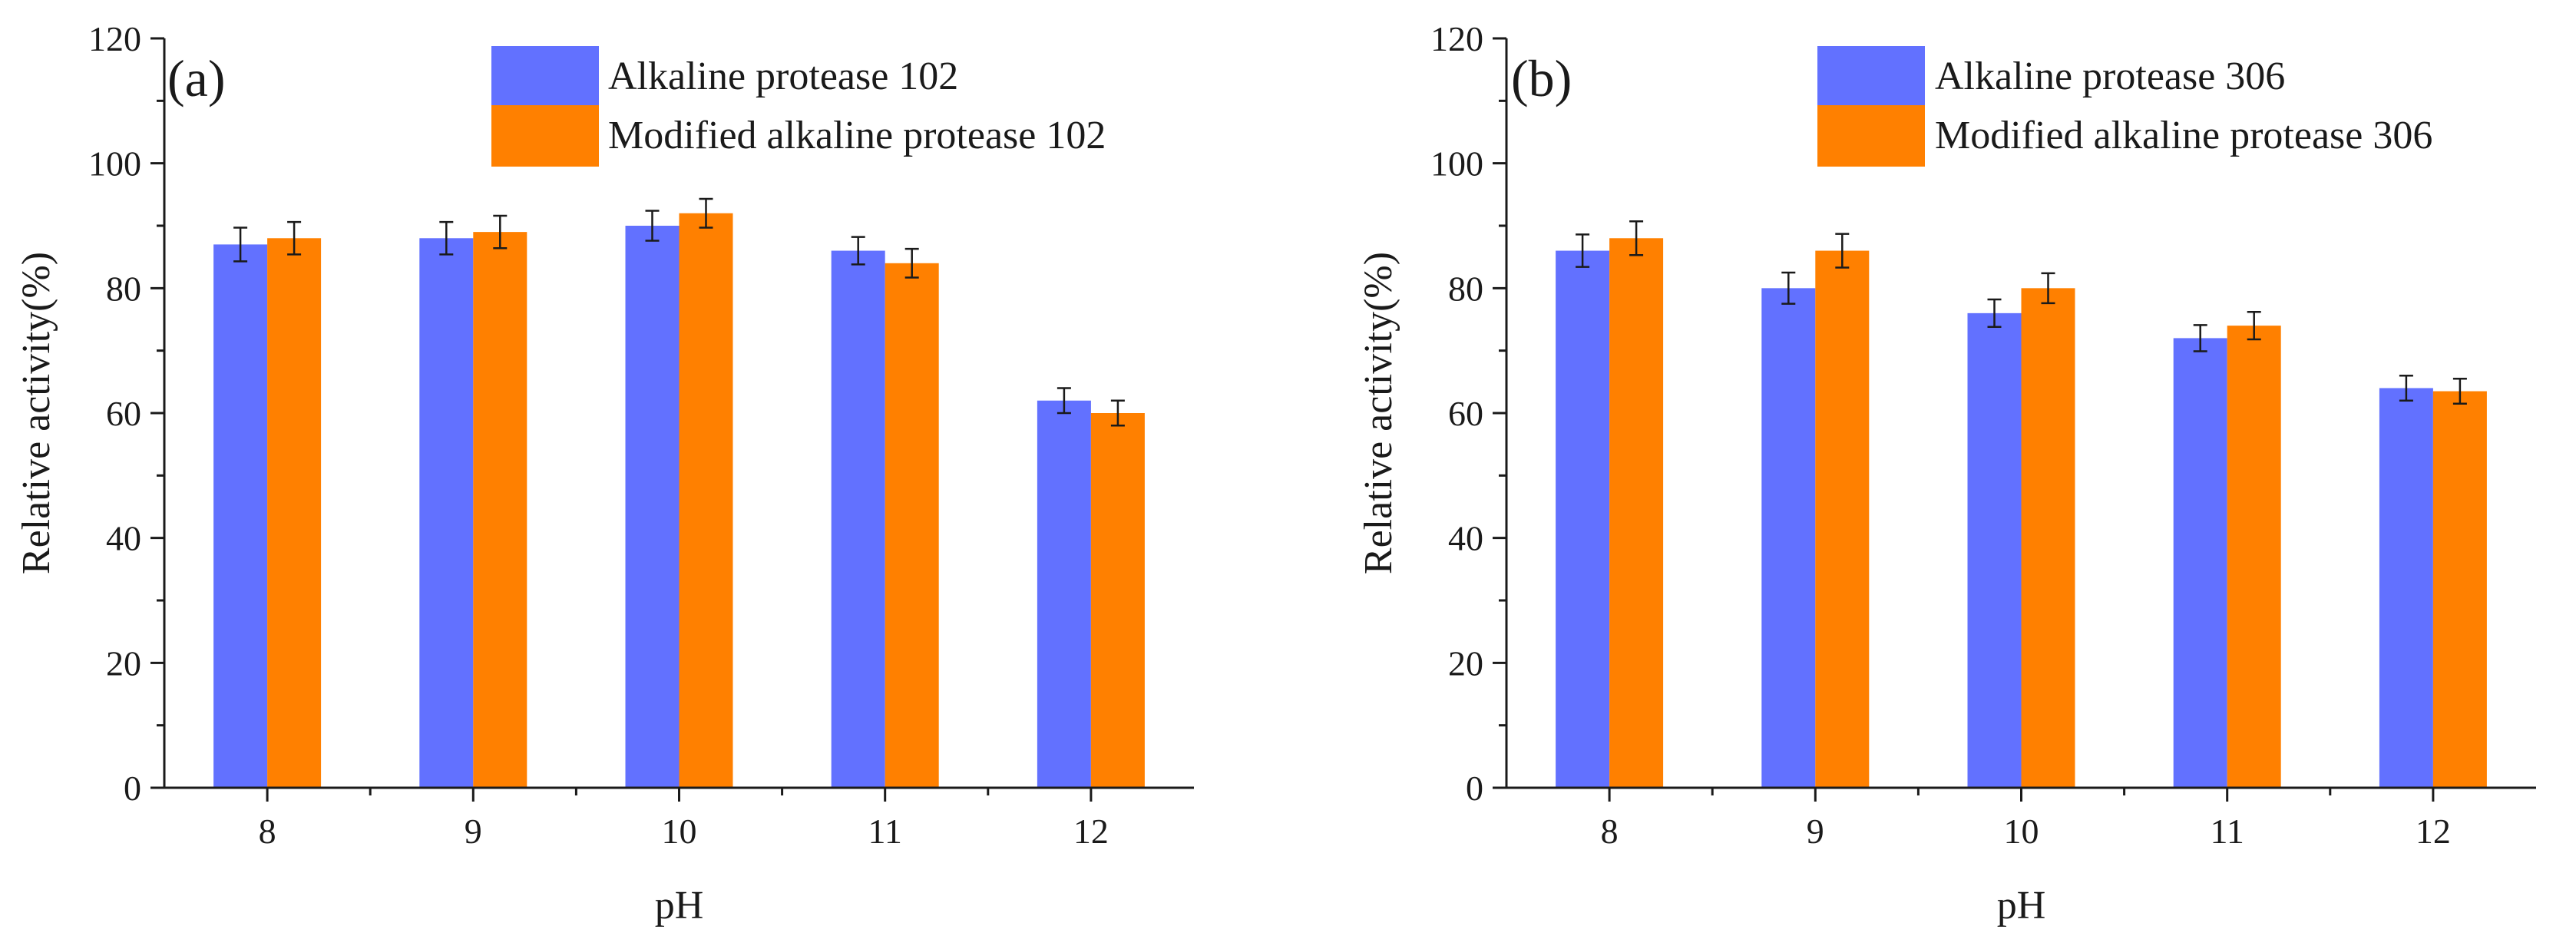  What do you see at coordinates (1541, 78) in the screenshot?
I see `panel-label: (b)` at bounding box center [1541, 78].